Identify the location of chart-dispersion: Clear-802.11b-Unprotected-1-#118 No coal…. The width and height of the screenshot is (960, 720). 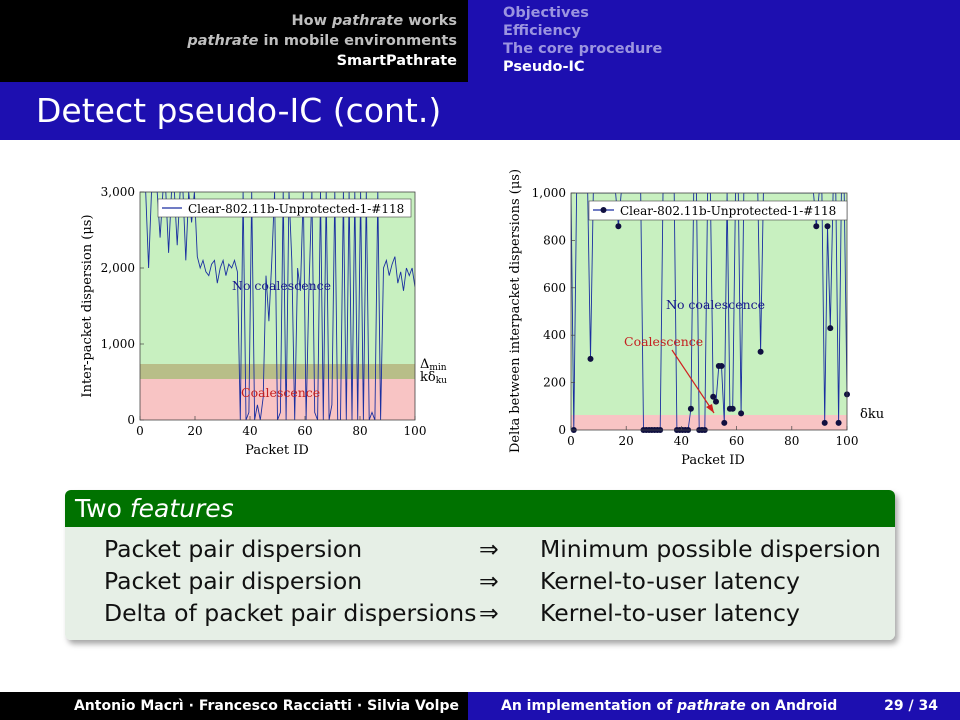
(263, 321).